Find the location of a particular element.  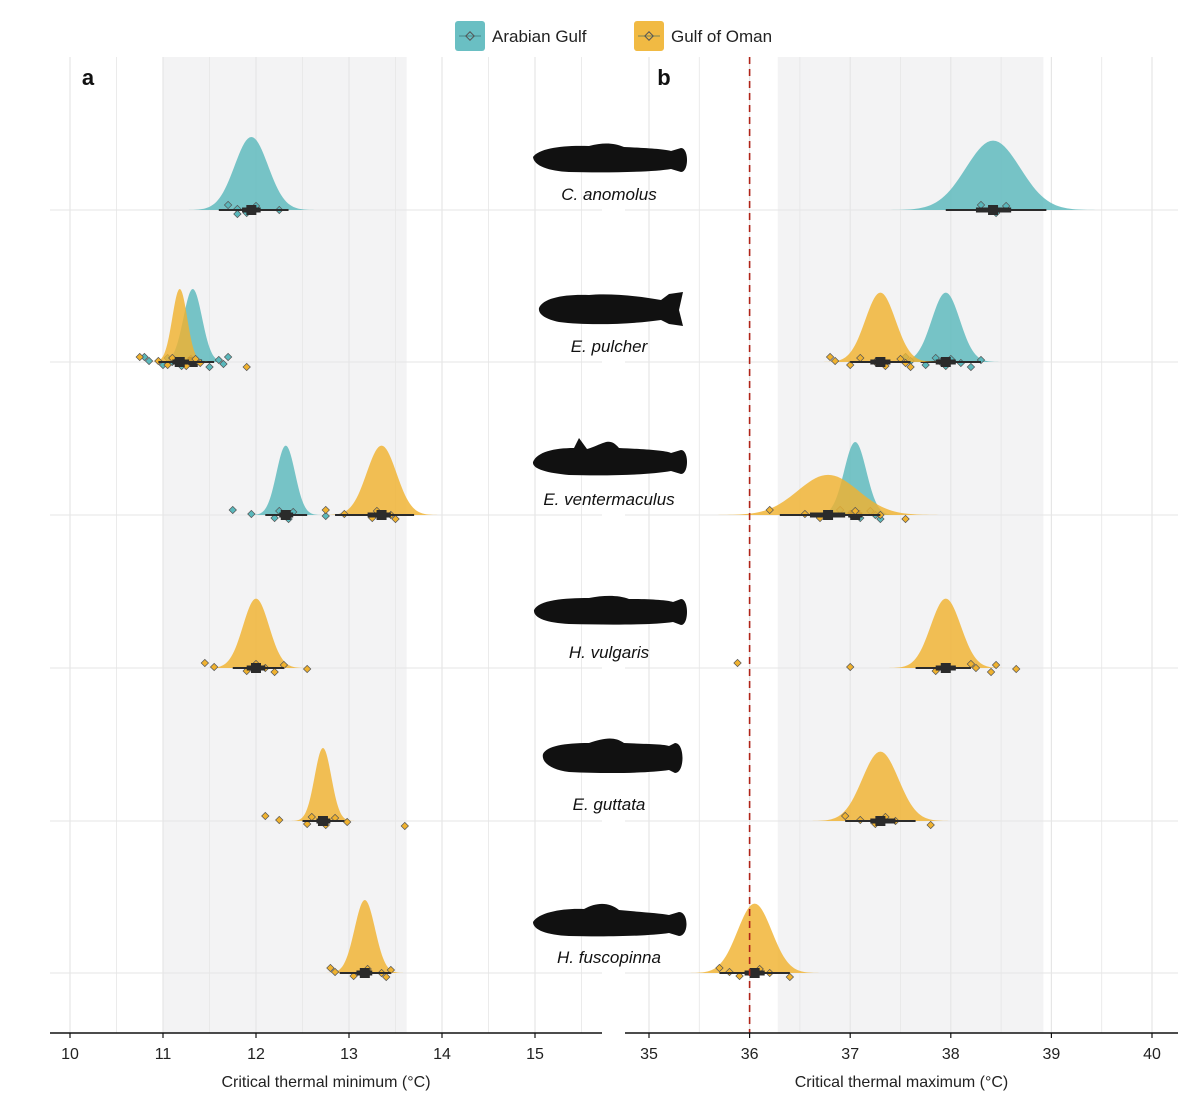

x-tick-label: 40 is located at coordinates (1152, 1054).